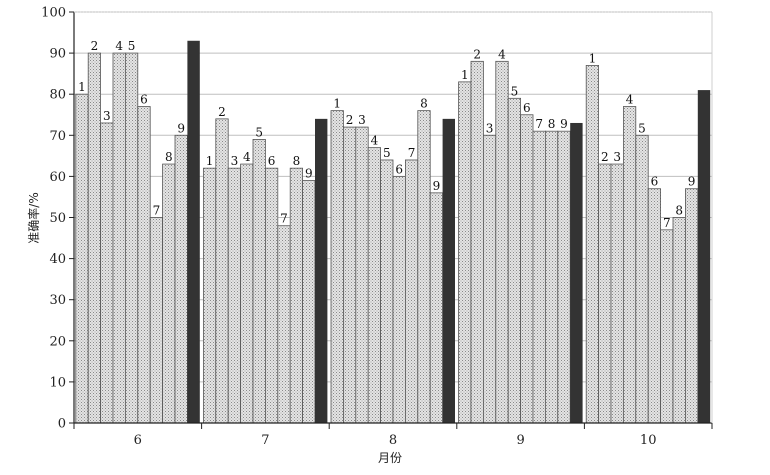  I want to click on bar-label-month-9-5: 5, so click(515, 91).